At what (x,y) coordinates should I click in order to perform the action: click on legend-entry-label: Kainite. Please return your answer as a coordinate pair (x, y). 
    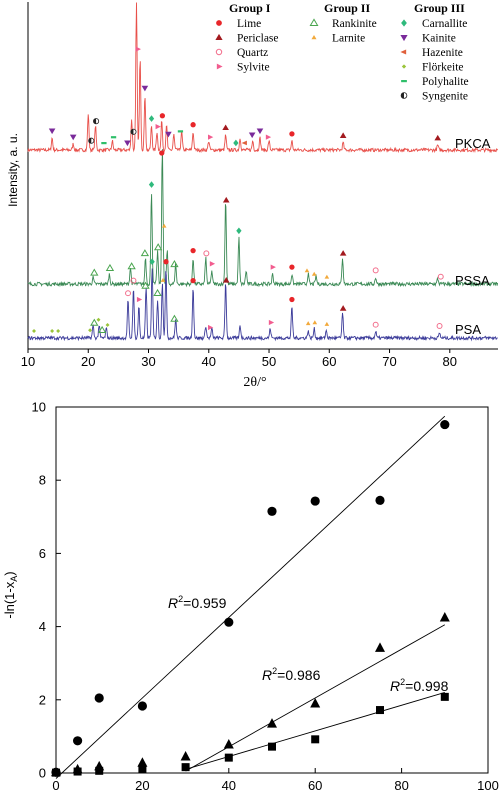
    Looking at the image, I should click on (439, 39).